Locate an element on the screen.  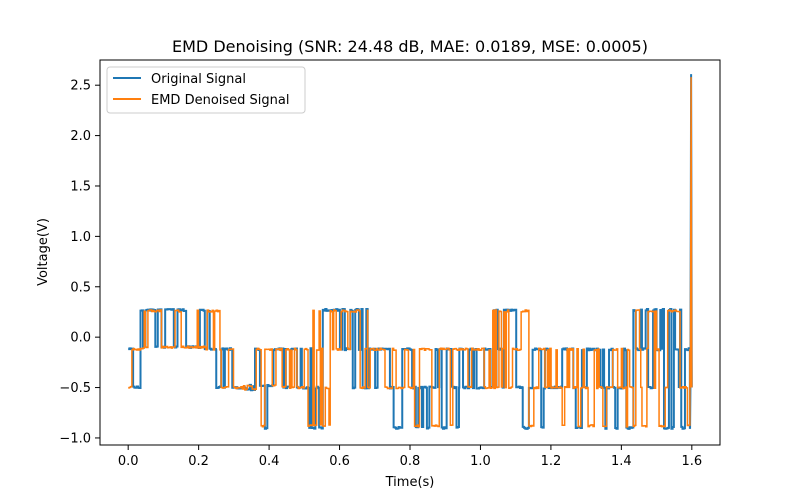
x-axis-ticks: 0.0 0.2 0.4 0.6 0.8 1.0 1.2 1.4 1.6 is located at coordinates (410, 457).